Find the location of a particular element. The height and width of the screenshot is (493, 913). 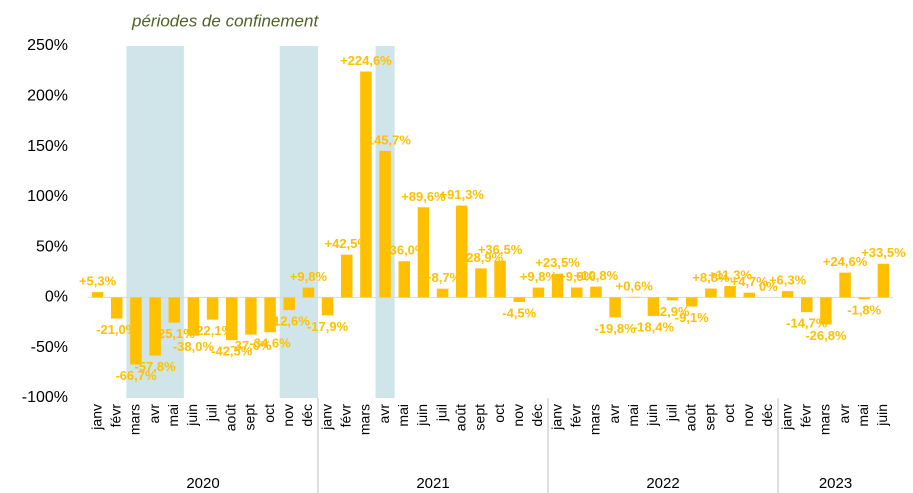

value-label: +9,9% is located at coordinates (577, 276).